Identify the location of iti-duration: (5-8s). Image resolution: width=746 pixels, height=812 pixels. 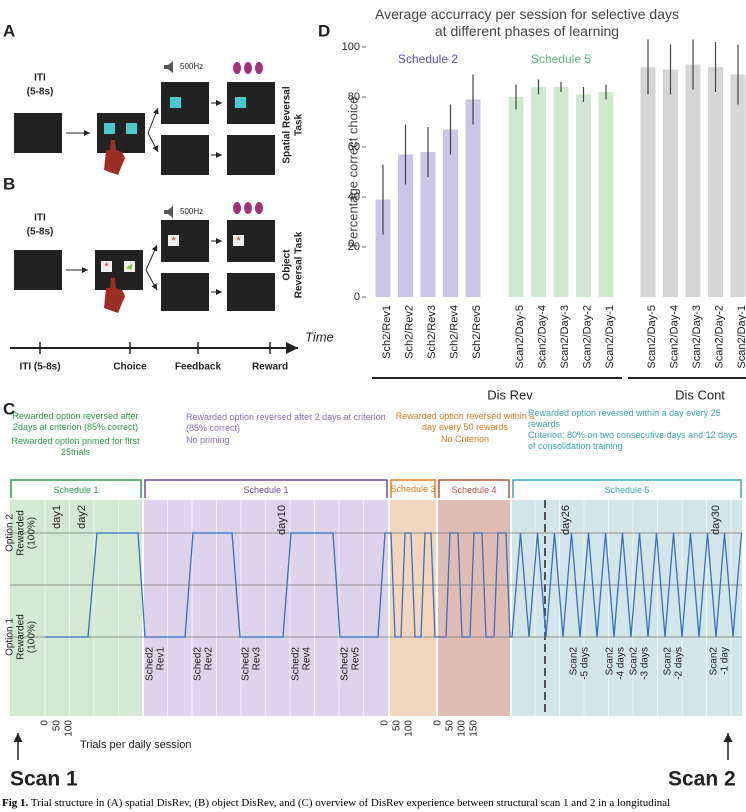
(40, 232).